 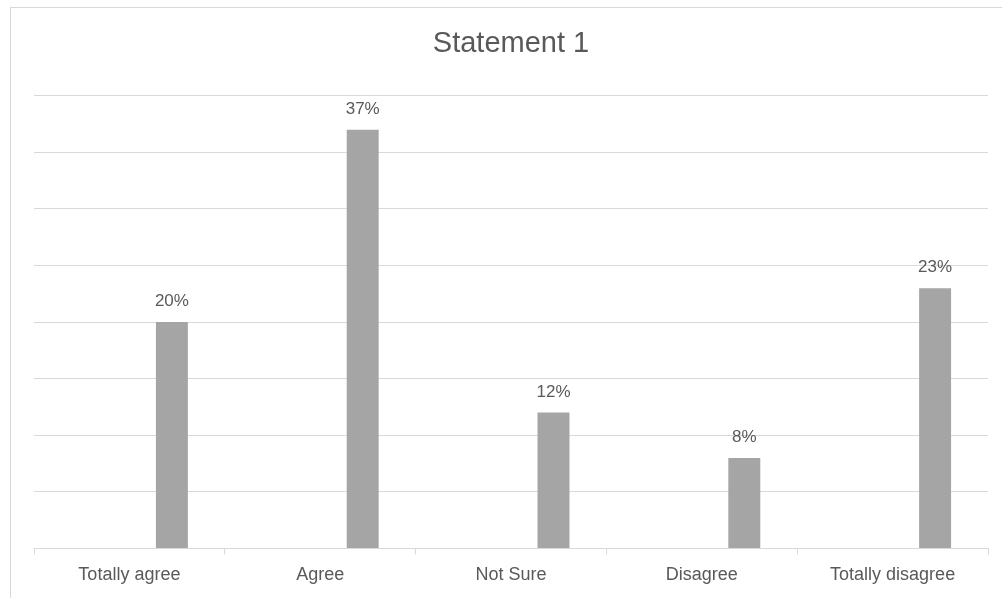 I want to click on chart-title: Statement 1, so click(x=511, y=42).